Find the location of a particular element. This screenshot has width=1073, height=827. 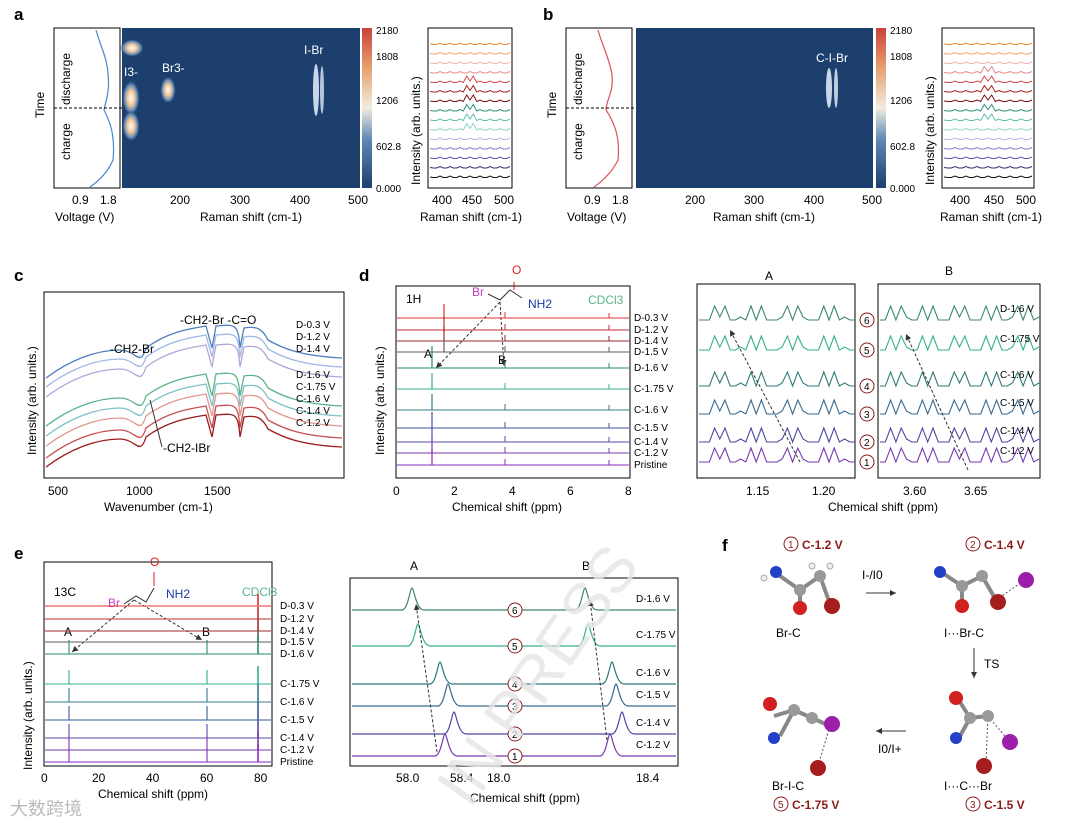

d-mol-br: Br is located at coordinates (478, 292).